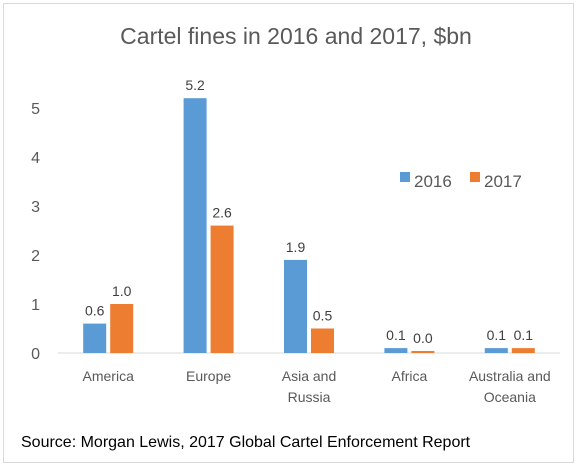 This screenshot has width=579, height=468. What do you see at coordinates (503, 181) in the screenshot?
I see `legend-label-2017: 2017` at bounding box center [503, 181].